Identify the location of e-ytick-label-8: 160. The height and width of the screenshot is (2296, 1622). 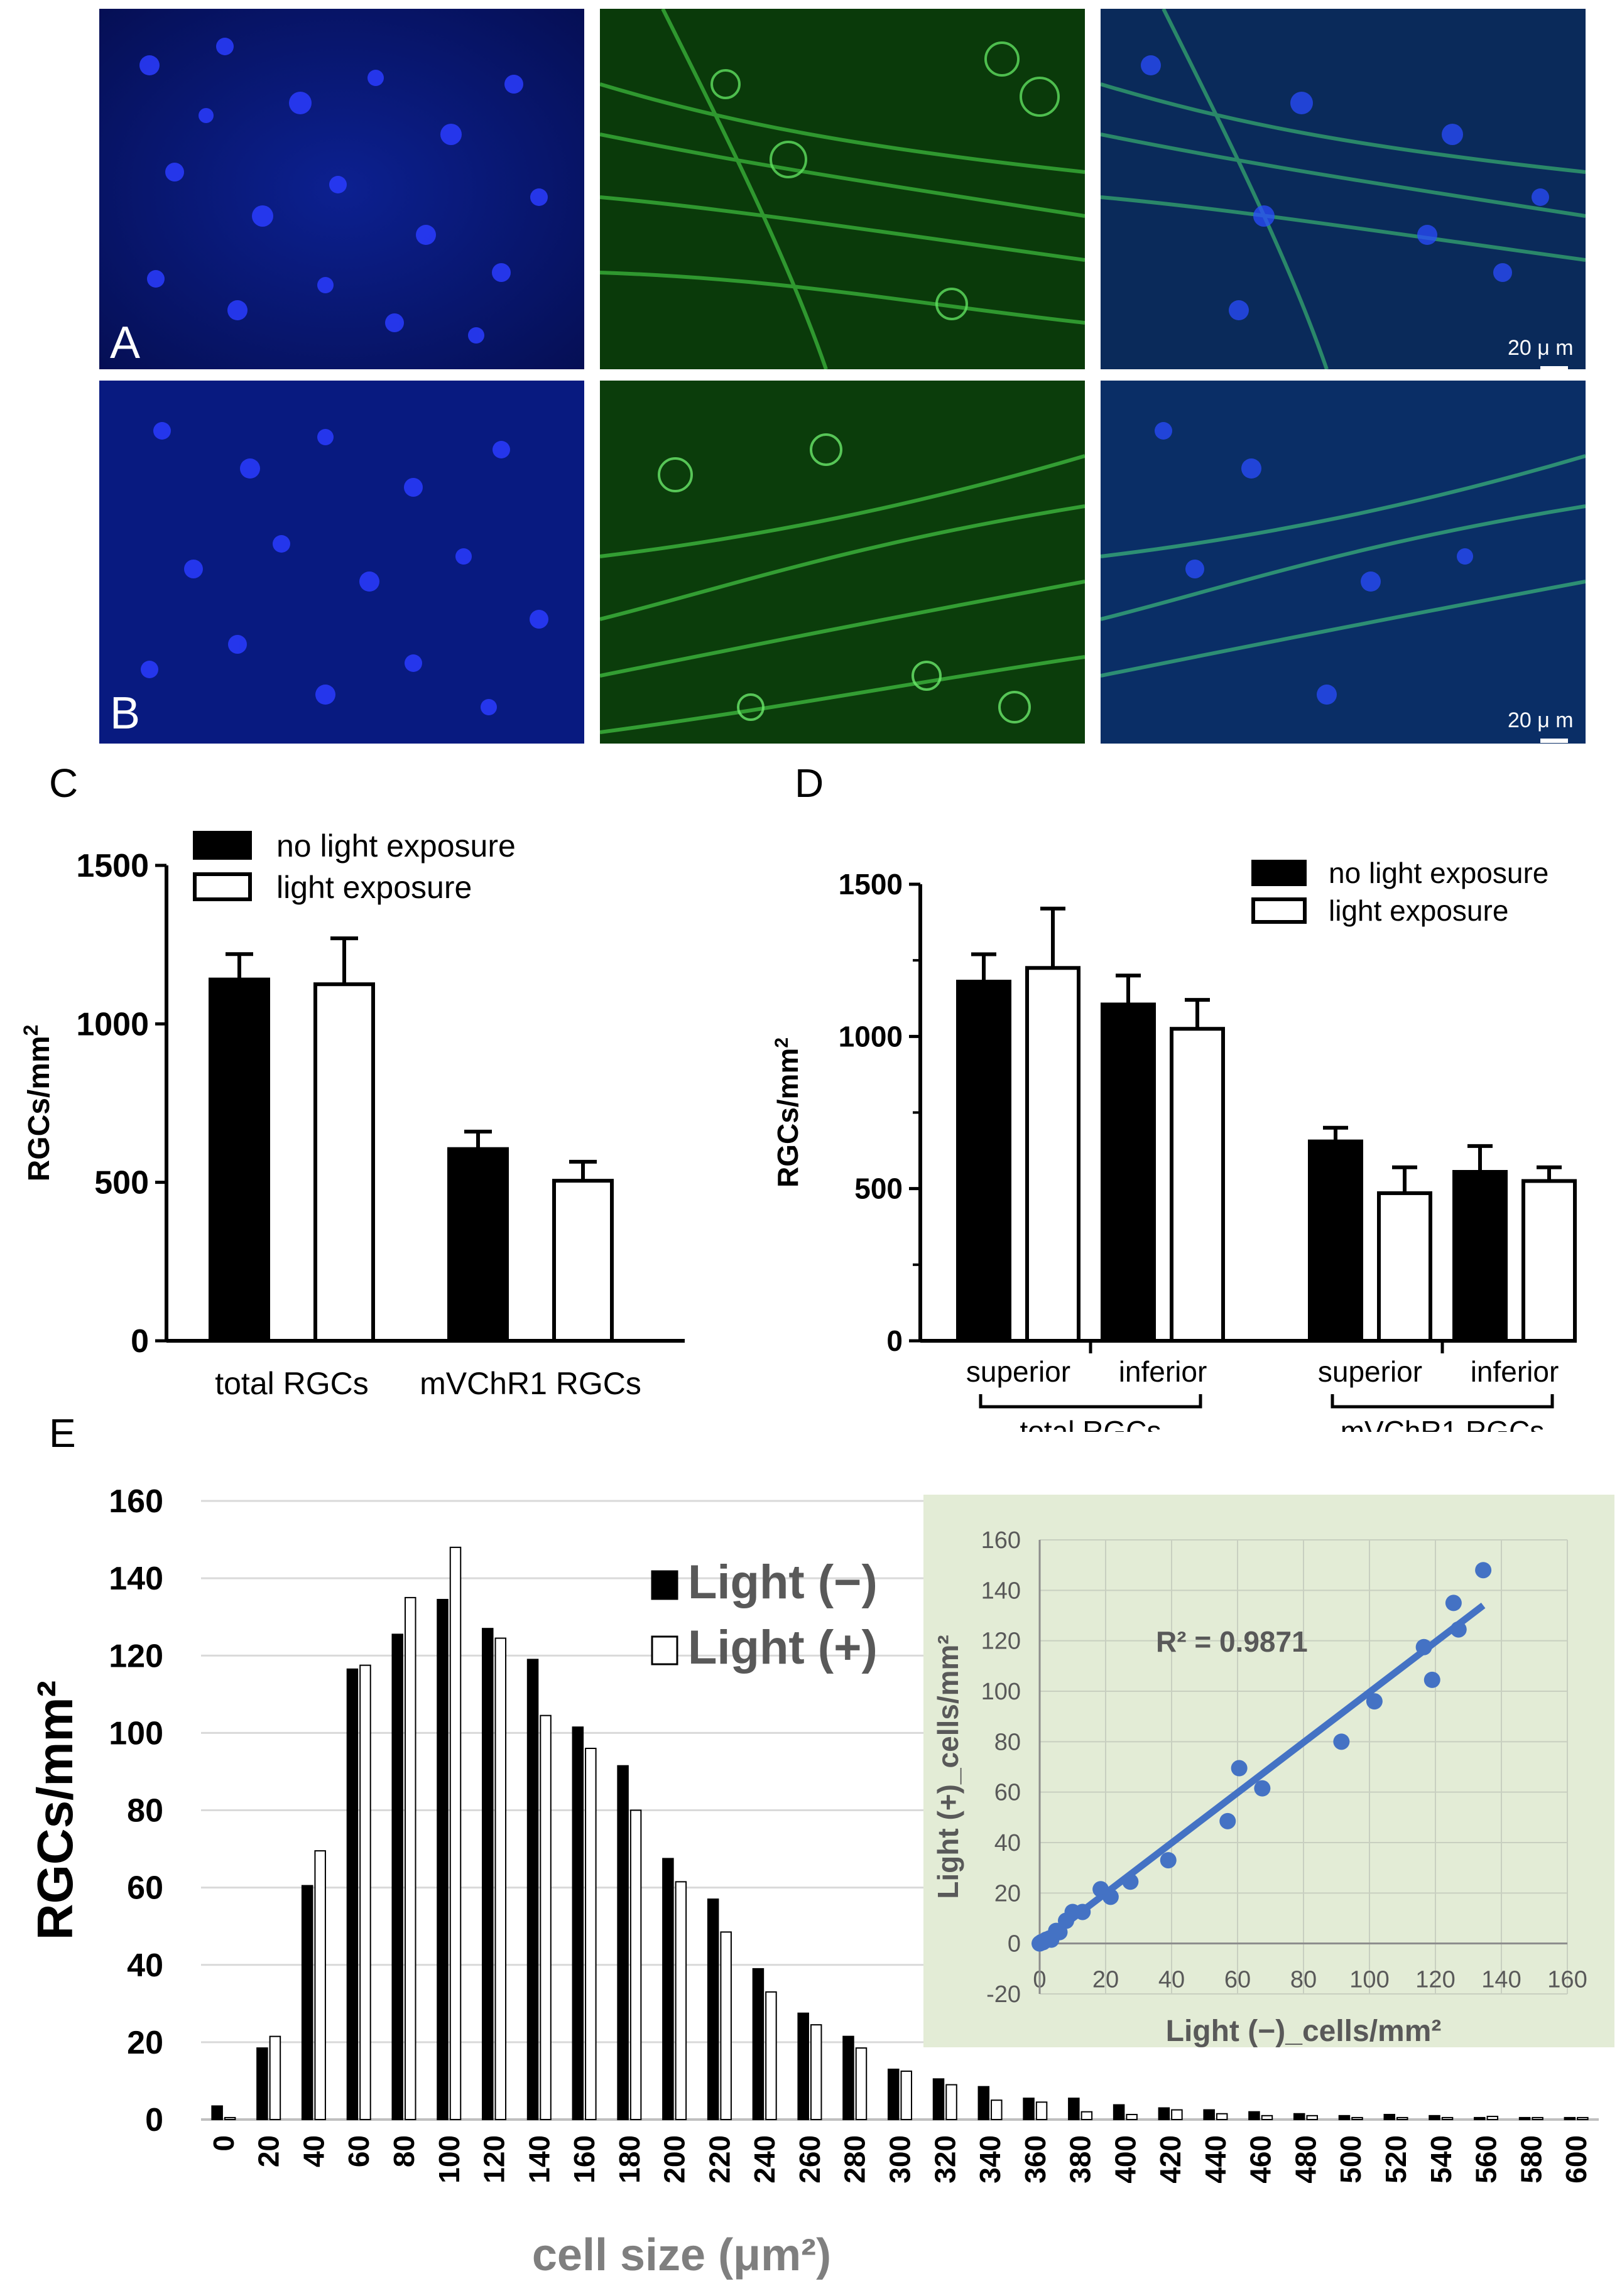
(136, 1501).